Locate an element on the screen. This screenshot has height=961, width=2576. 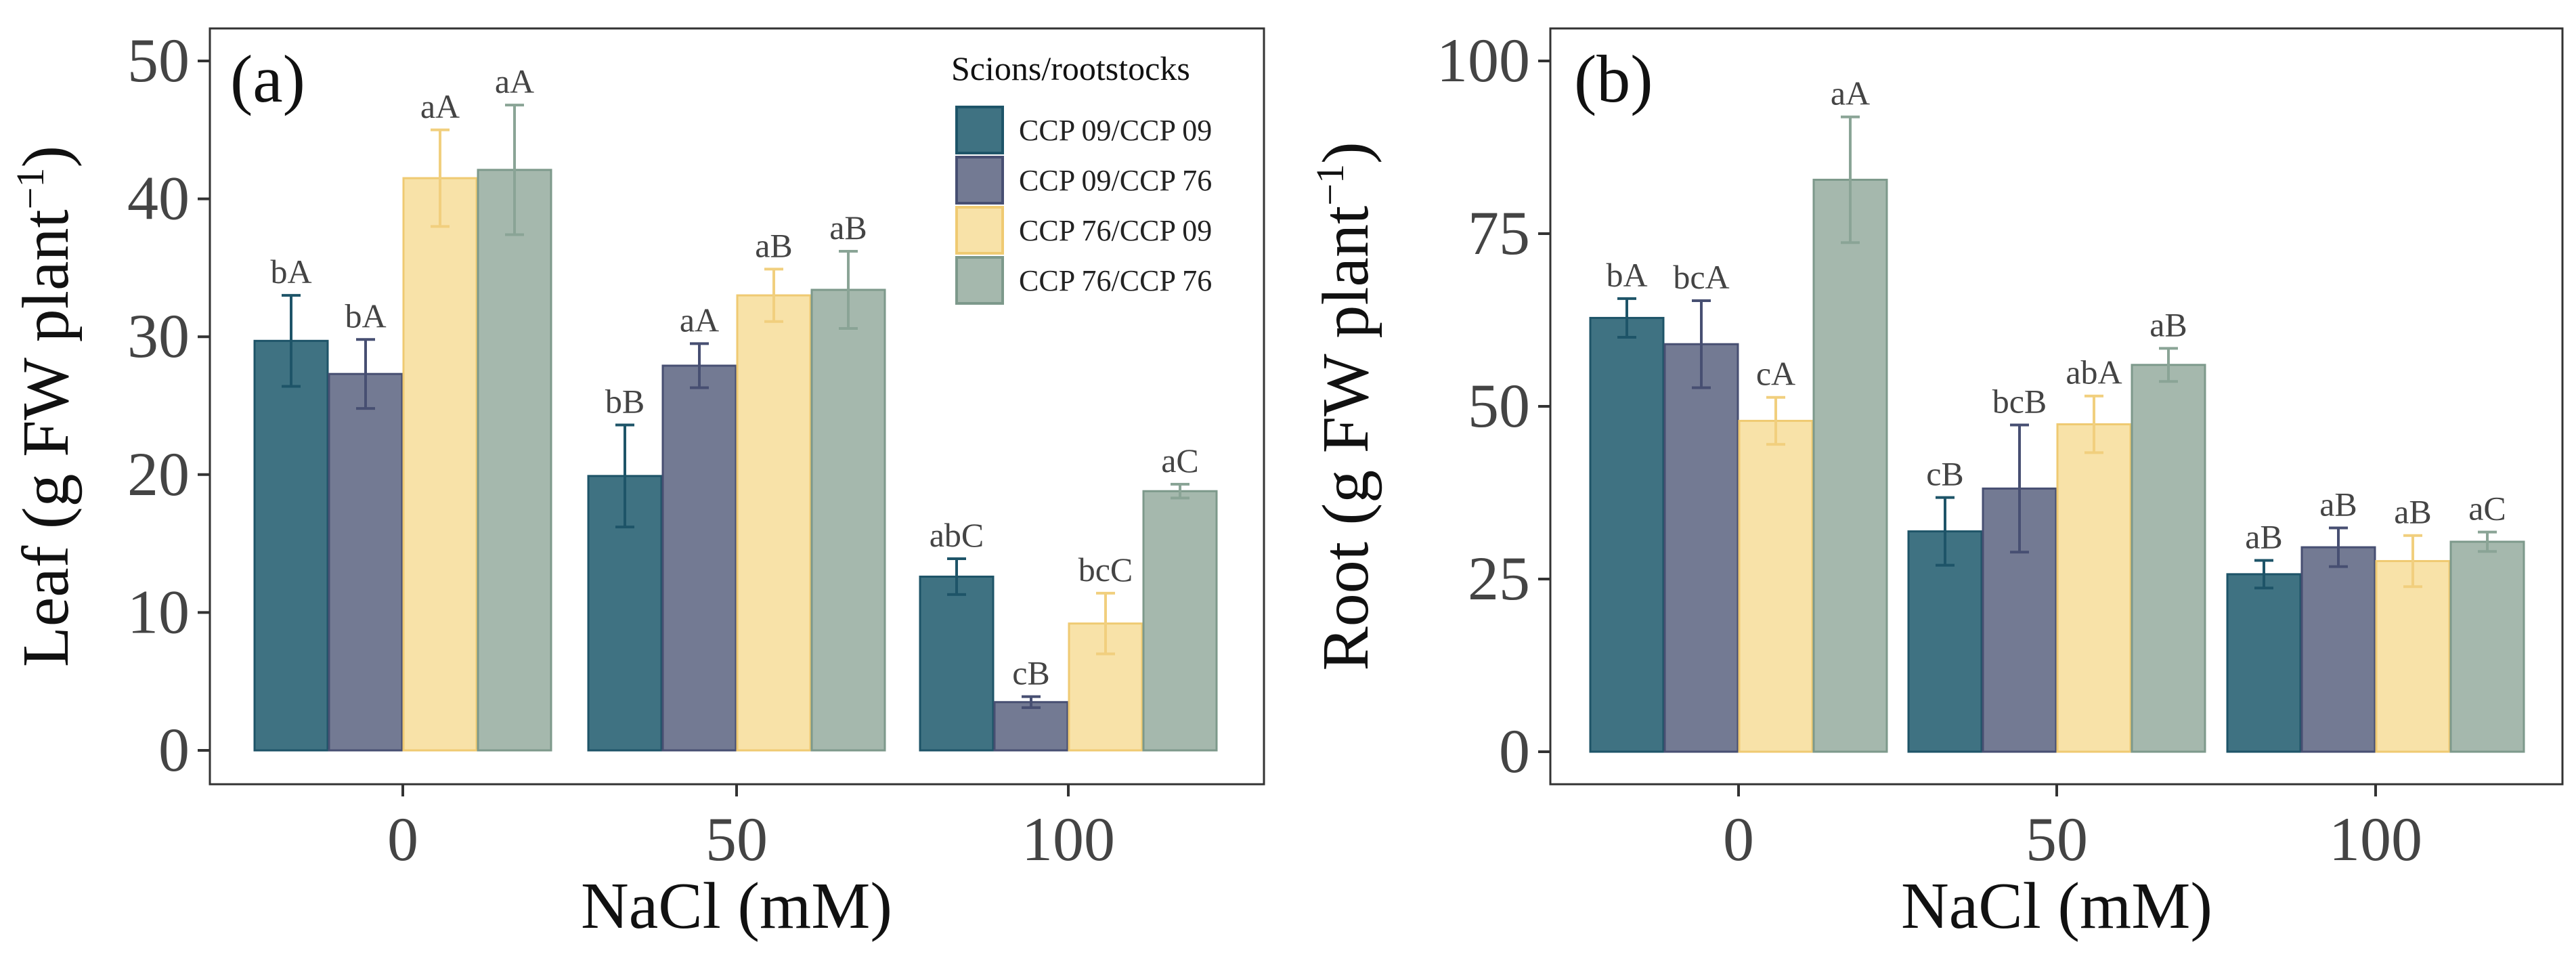
panel-a-y-axis-title-close: ) is located at coordinates (46, 157).